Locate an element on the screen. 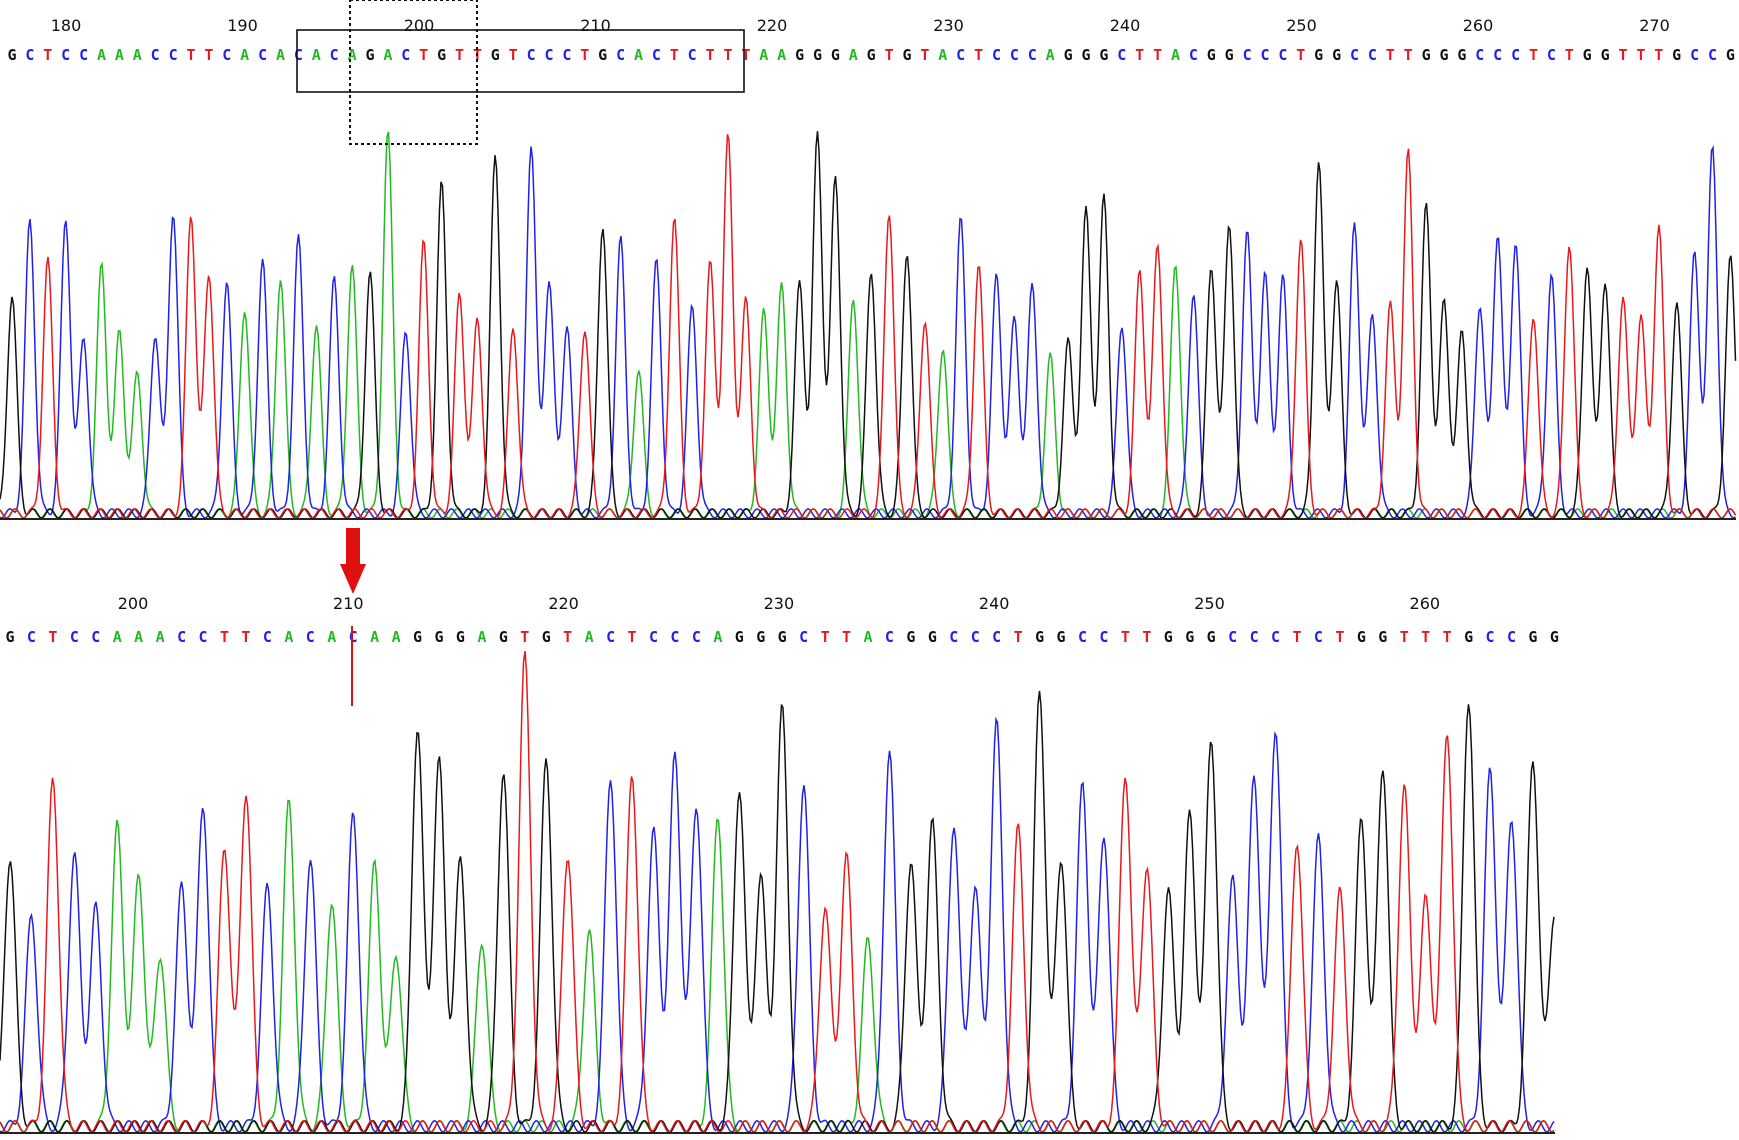 This screenshot has width=1739, height=1140. position-tick-label: 260 is located at coordinates (1425, 603).